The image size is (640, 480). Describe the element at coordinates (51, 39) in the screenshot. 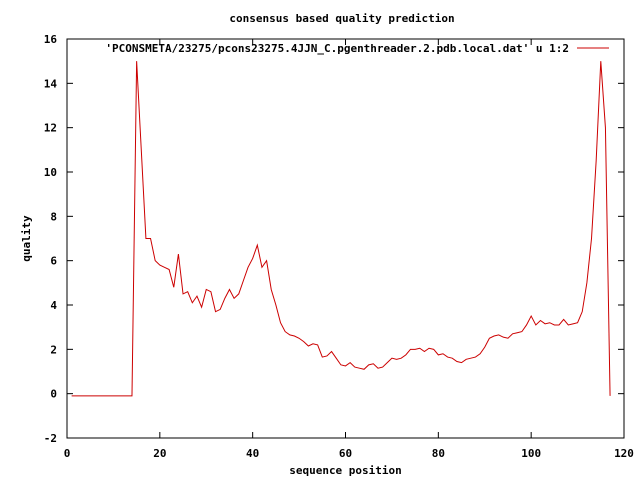

I see `y-tick-label: 16` at that location.